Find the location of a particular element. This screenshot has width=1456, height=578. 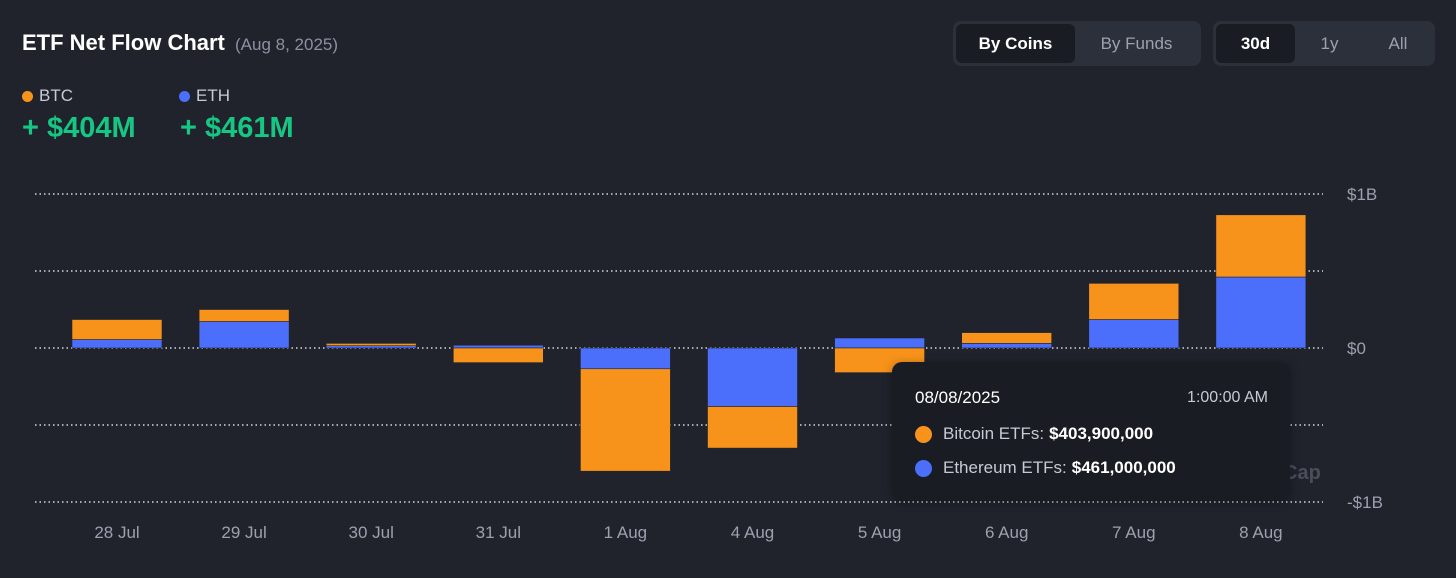

tooltip-btc-label: Bitcoin ETFs: is located at coordinates (994, 433).